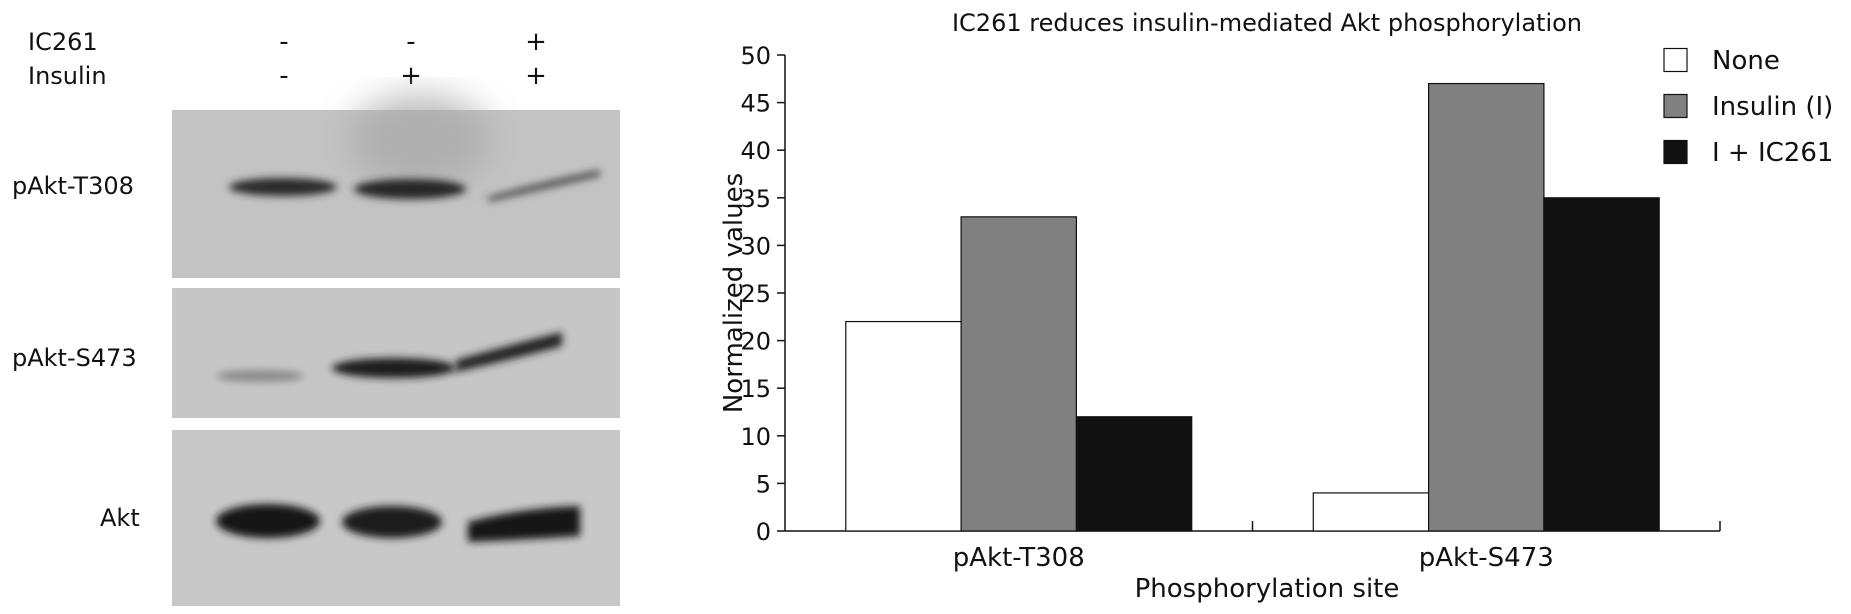 Image resolution: width=1851 pixels, height=614 pixels. I want to click on treatment-label-insulin: Insulin, so click(67, 76).